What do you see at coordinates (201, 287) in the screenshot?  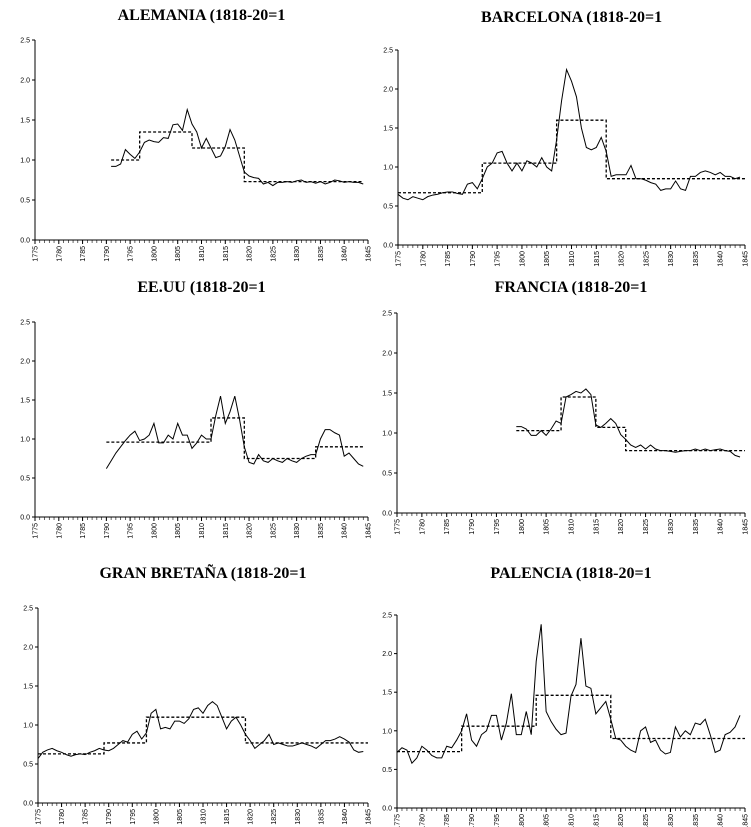 I see `chart-title: EE.UU (1818-20=1` at bounding box center [201, 287].